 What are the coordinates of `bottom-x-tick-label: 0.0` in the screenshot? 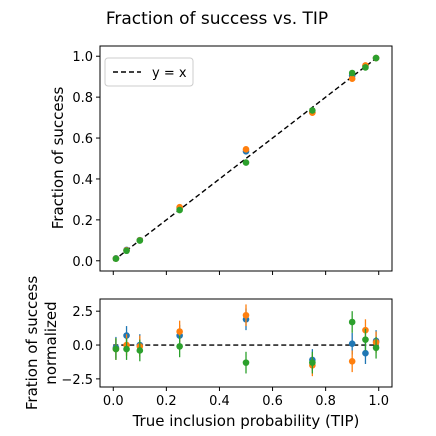 It's located at (113, 401).